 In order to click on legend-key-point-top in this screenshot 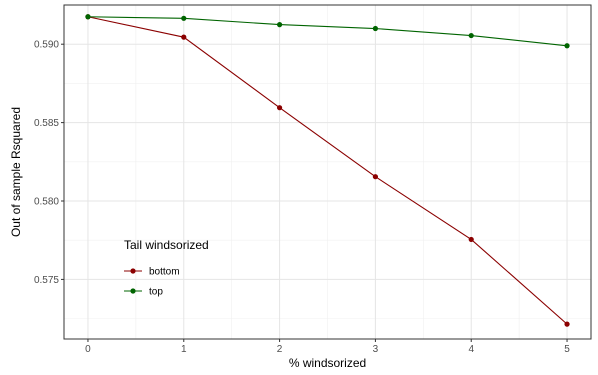, I will do `click(133, 291)`.